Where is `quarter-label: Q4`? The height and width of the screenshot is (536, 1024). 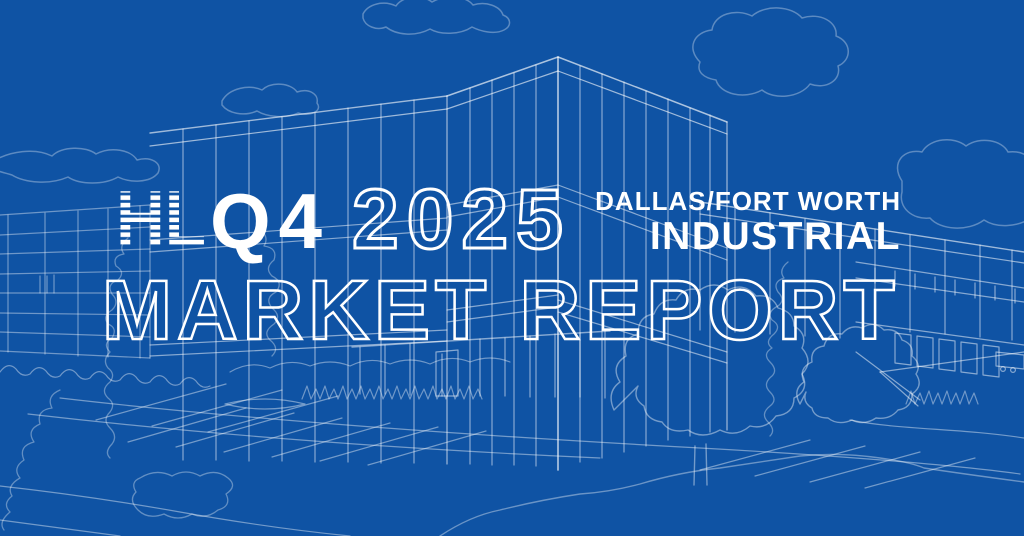
quarter-label: Q4 is located at coordinates (270, 221).